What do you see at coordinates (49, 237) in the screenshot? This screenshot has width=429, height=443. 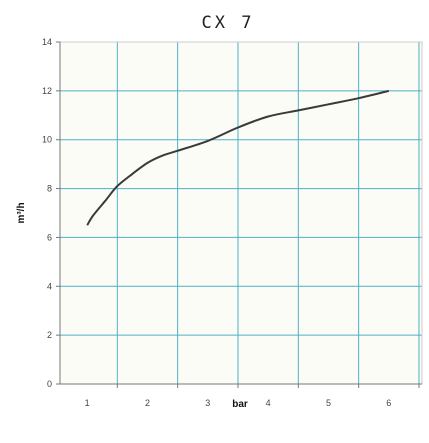 I see `y-tick-label: 6` at bounding box center [49, 237].